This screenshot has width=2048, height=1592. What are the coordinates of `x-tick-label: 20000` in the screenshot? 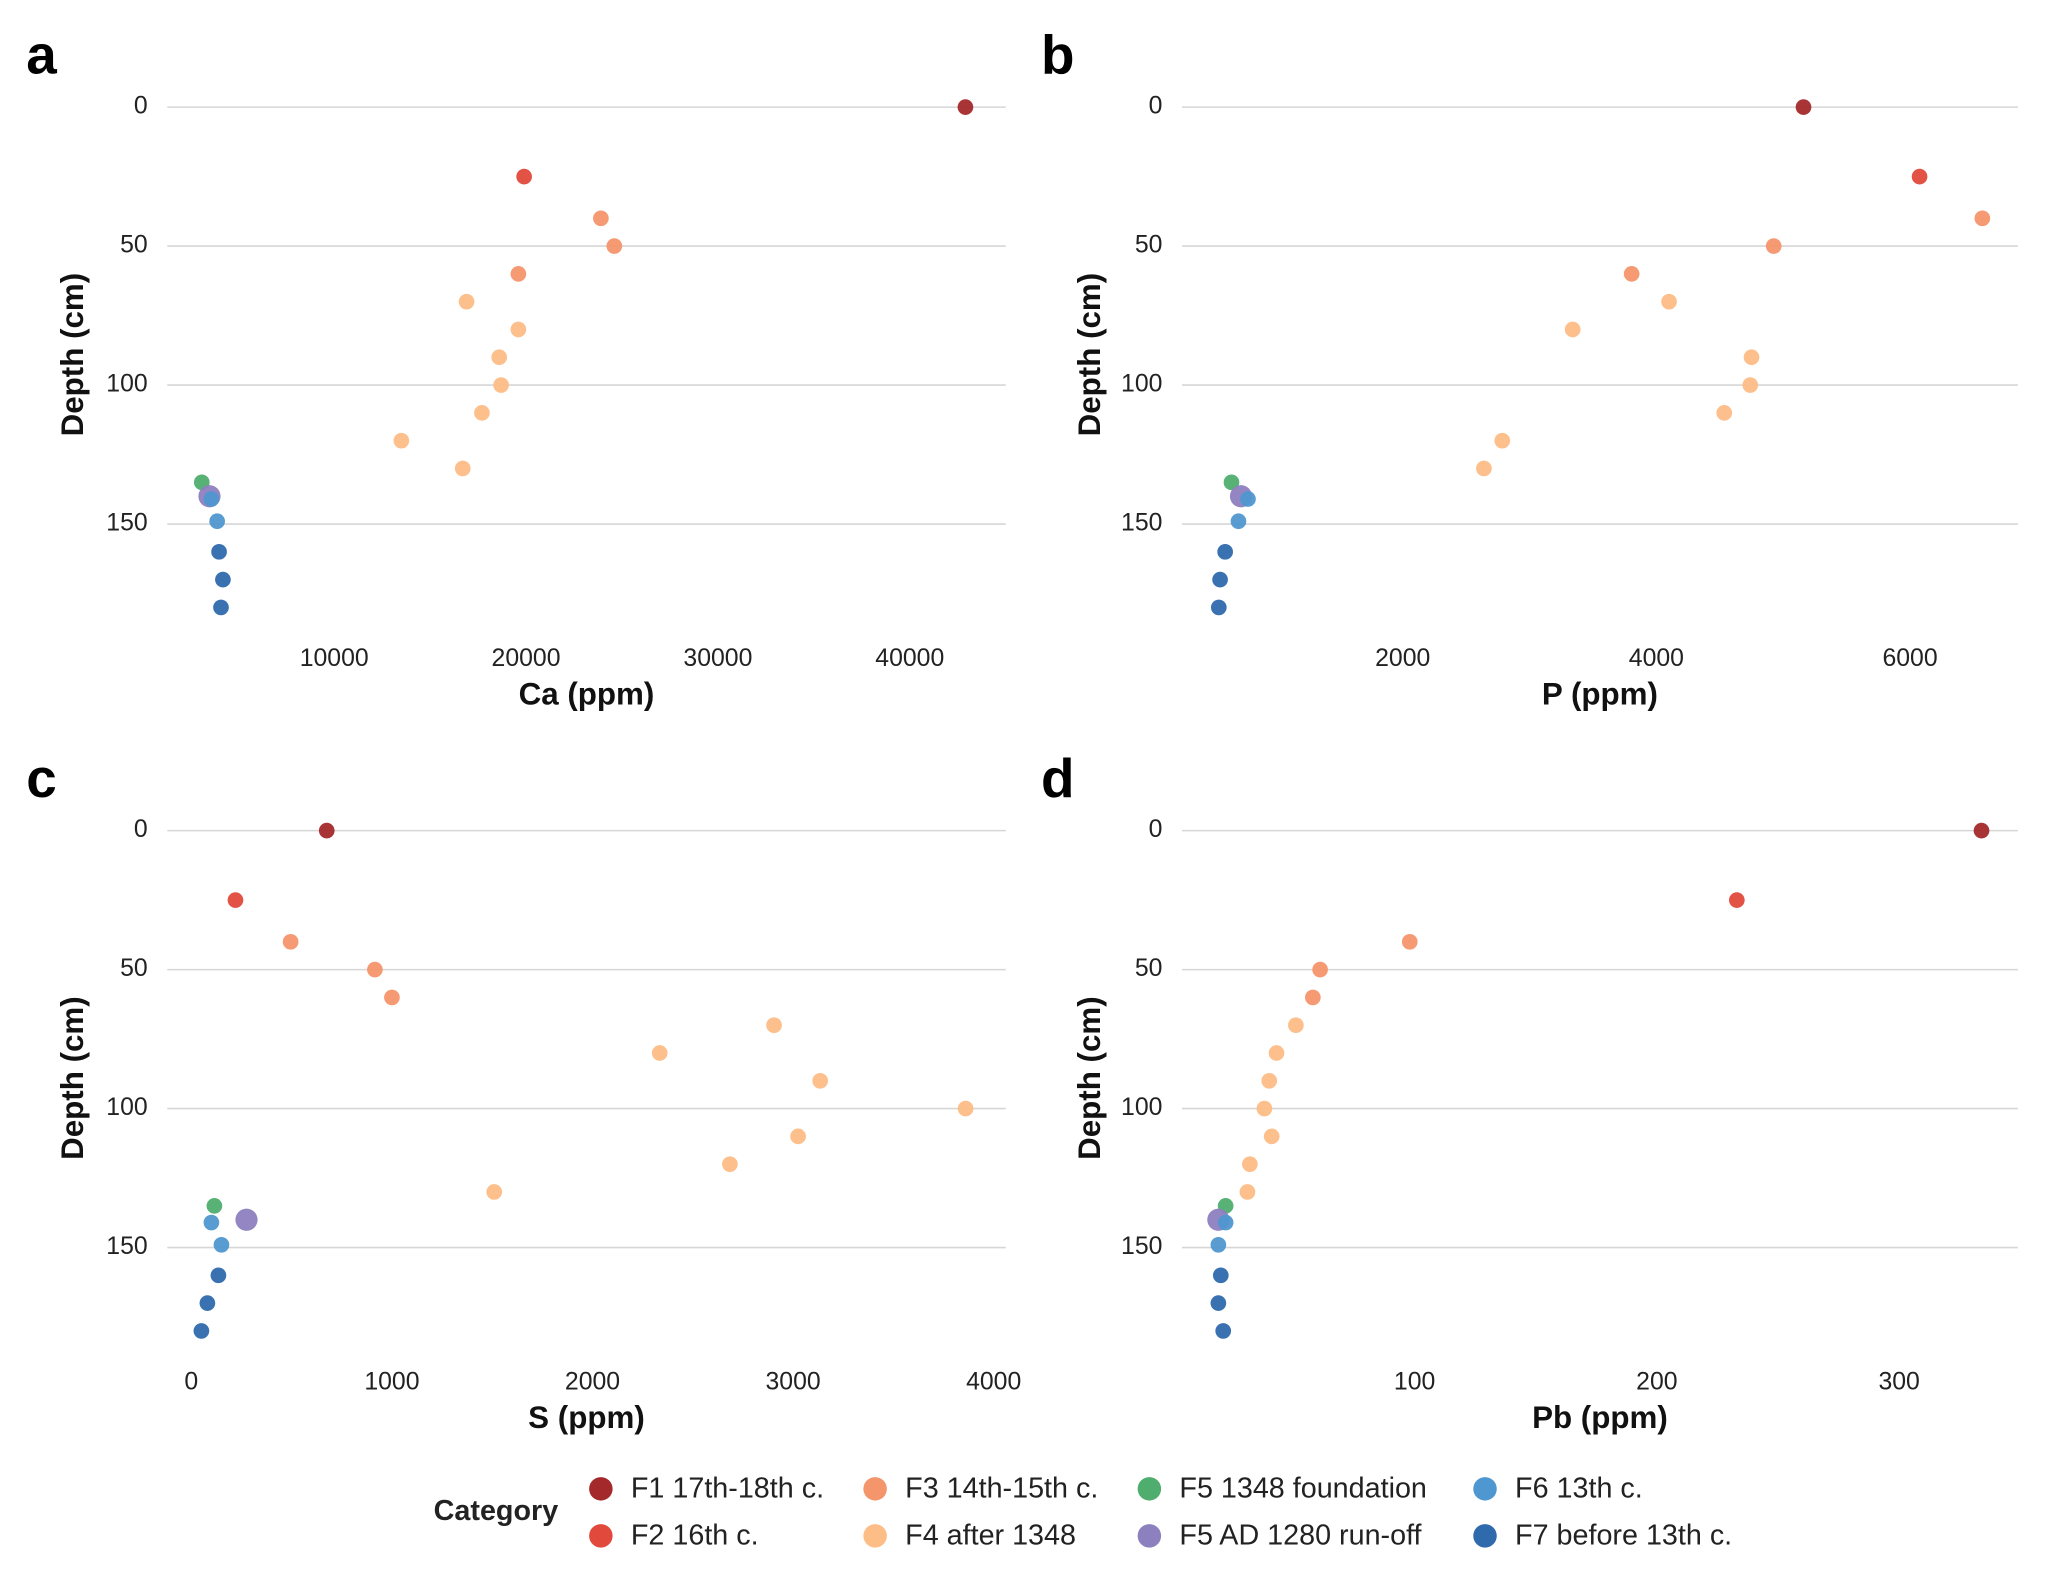 It's located at (526, 658).